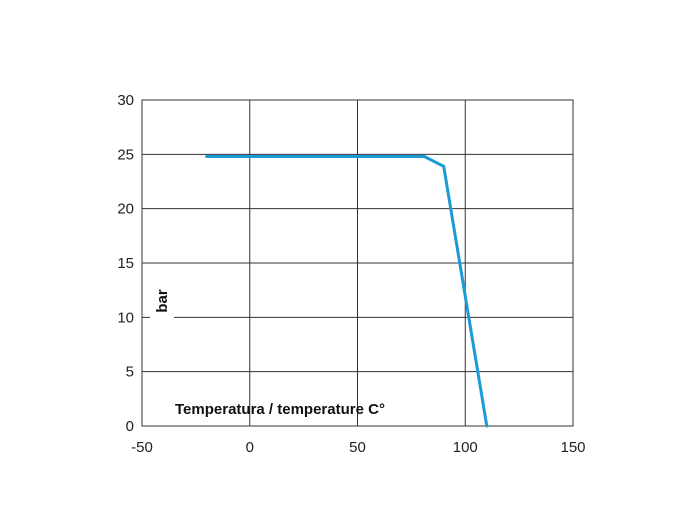 This screenshot has width=700, height=520. What do you see at coordinates (125, 209) in the screenshot?
I see `y-tick-label: 20` at bounding box center [125, 209].